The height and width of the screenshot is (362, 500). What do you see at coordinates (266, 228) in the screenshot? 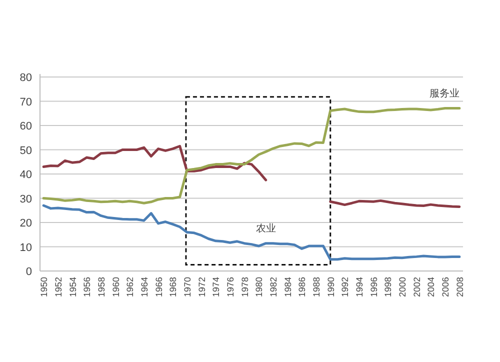
I see `series-label: 农业` at bounding box center [266, 228].